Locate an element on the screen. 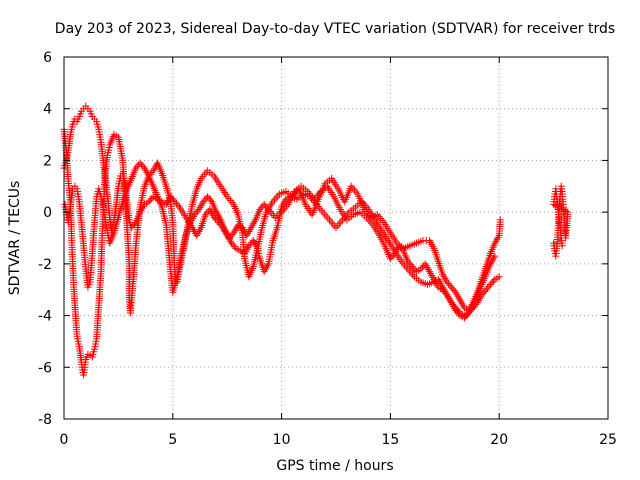 Image resolution: width=640 pixels, height=480 pixels. y-tick-label: 4 is located at coordinates (47, 110).